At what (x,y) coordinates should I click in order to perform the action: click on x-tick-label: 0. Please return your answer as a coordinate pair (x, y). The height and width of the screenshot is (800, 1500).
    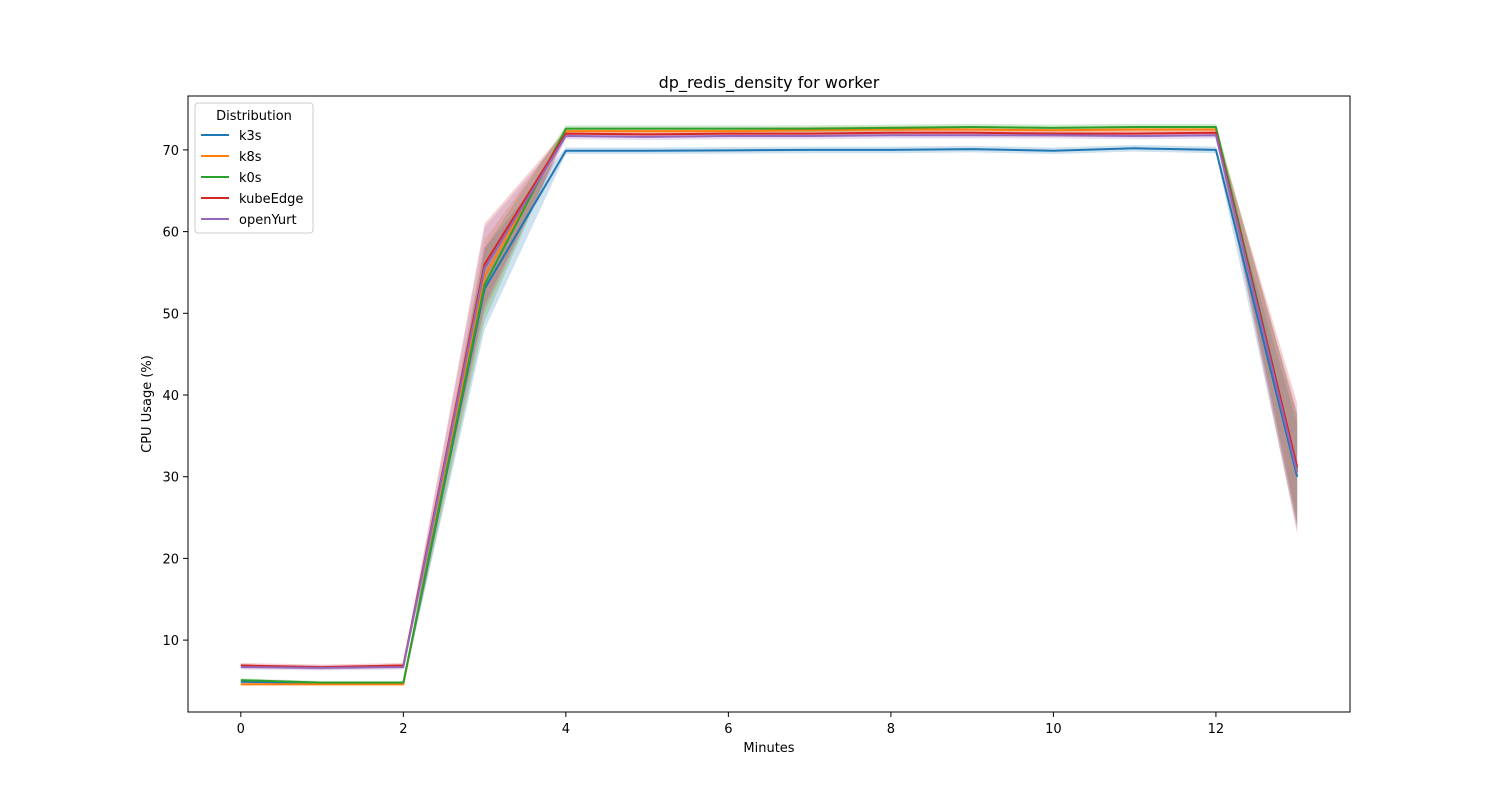
    Looking at the image, I should click on (241, 729).